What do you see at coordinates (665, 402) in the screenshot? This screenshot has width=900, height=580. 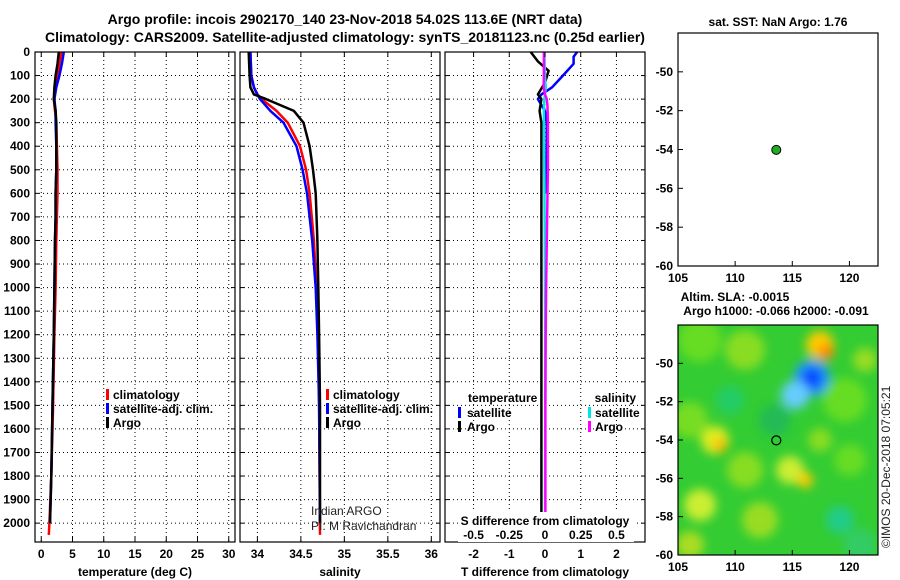 I see `sla-map-ytick-label: -52` at bounding box center [665, 402].